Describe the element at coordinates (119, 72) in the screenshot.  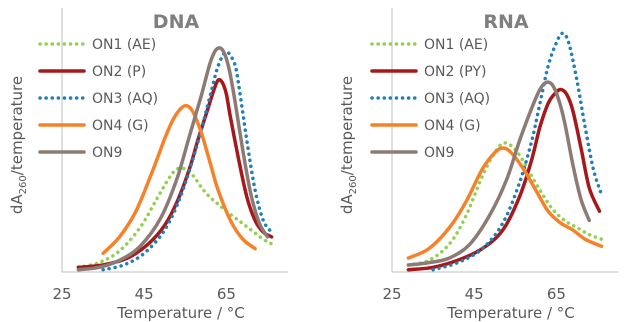
I see `legend-label: ON2 (P)` at that location.